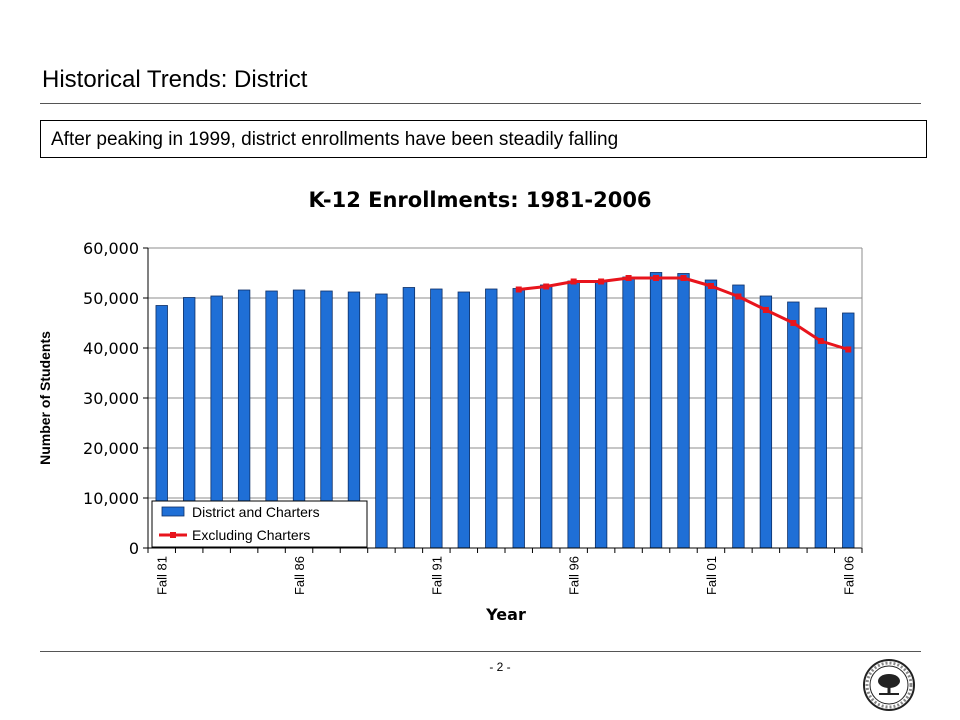  Describe the element at coordinates (711, 575) in the screenshot. I see `x-tick-label: Fall 01` at that location.